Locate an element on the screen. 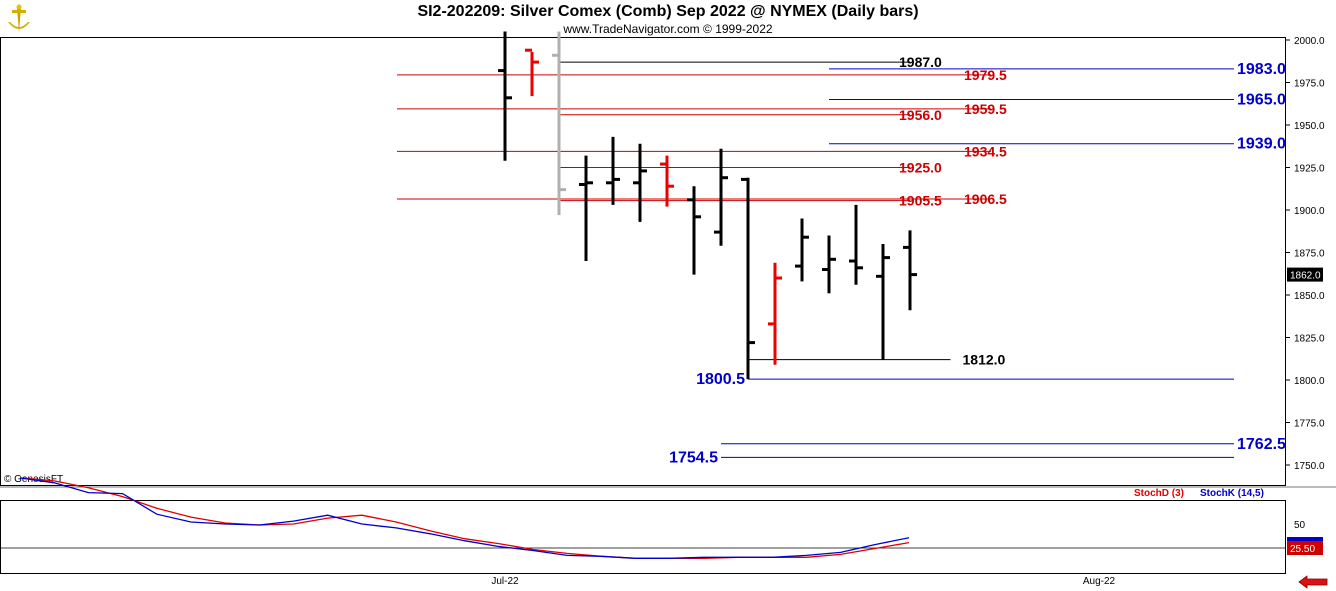 Image resolution: width=1336 pixels, height=591 pixels. y-tick-label: 1850.0 is located at coordinates (1309, 296).